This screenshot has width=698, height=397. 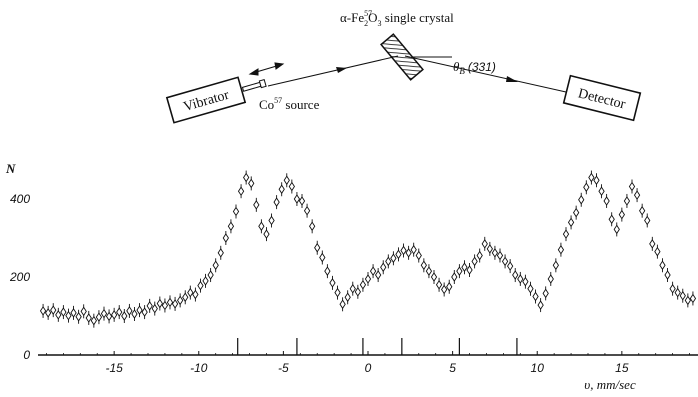 I want to click on y-tick-label: 0, so click(x=26, y=355).